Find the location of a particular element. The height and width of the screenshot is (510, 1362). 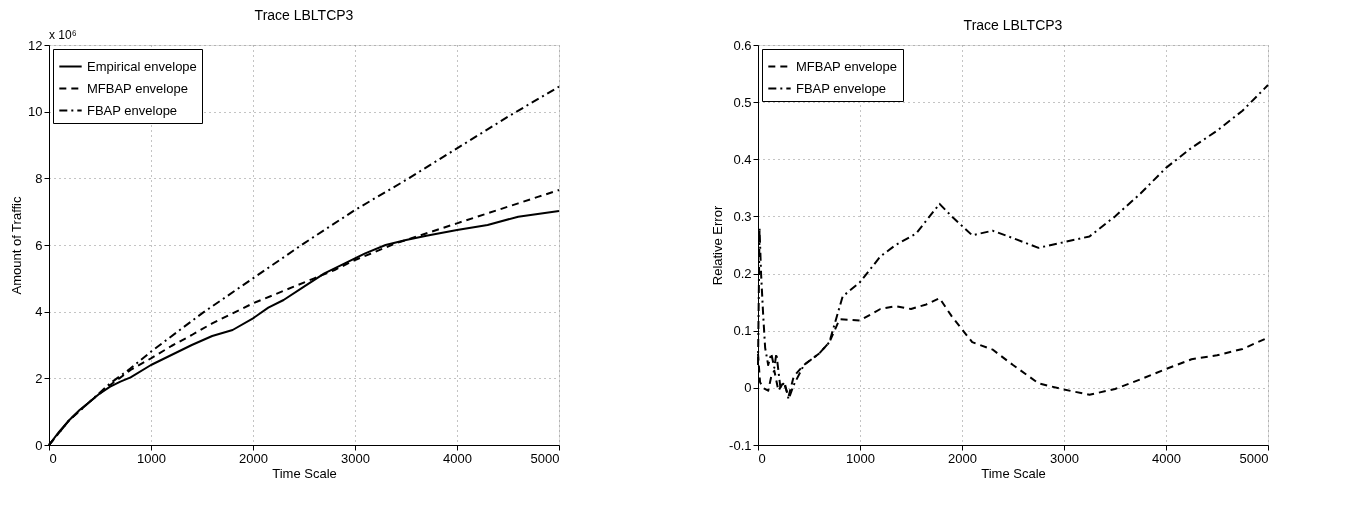

y-tick-label: -0.1 is located at coordinates (740, 445).